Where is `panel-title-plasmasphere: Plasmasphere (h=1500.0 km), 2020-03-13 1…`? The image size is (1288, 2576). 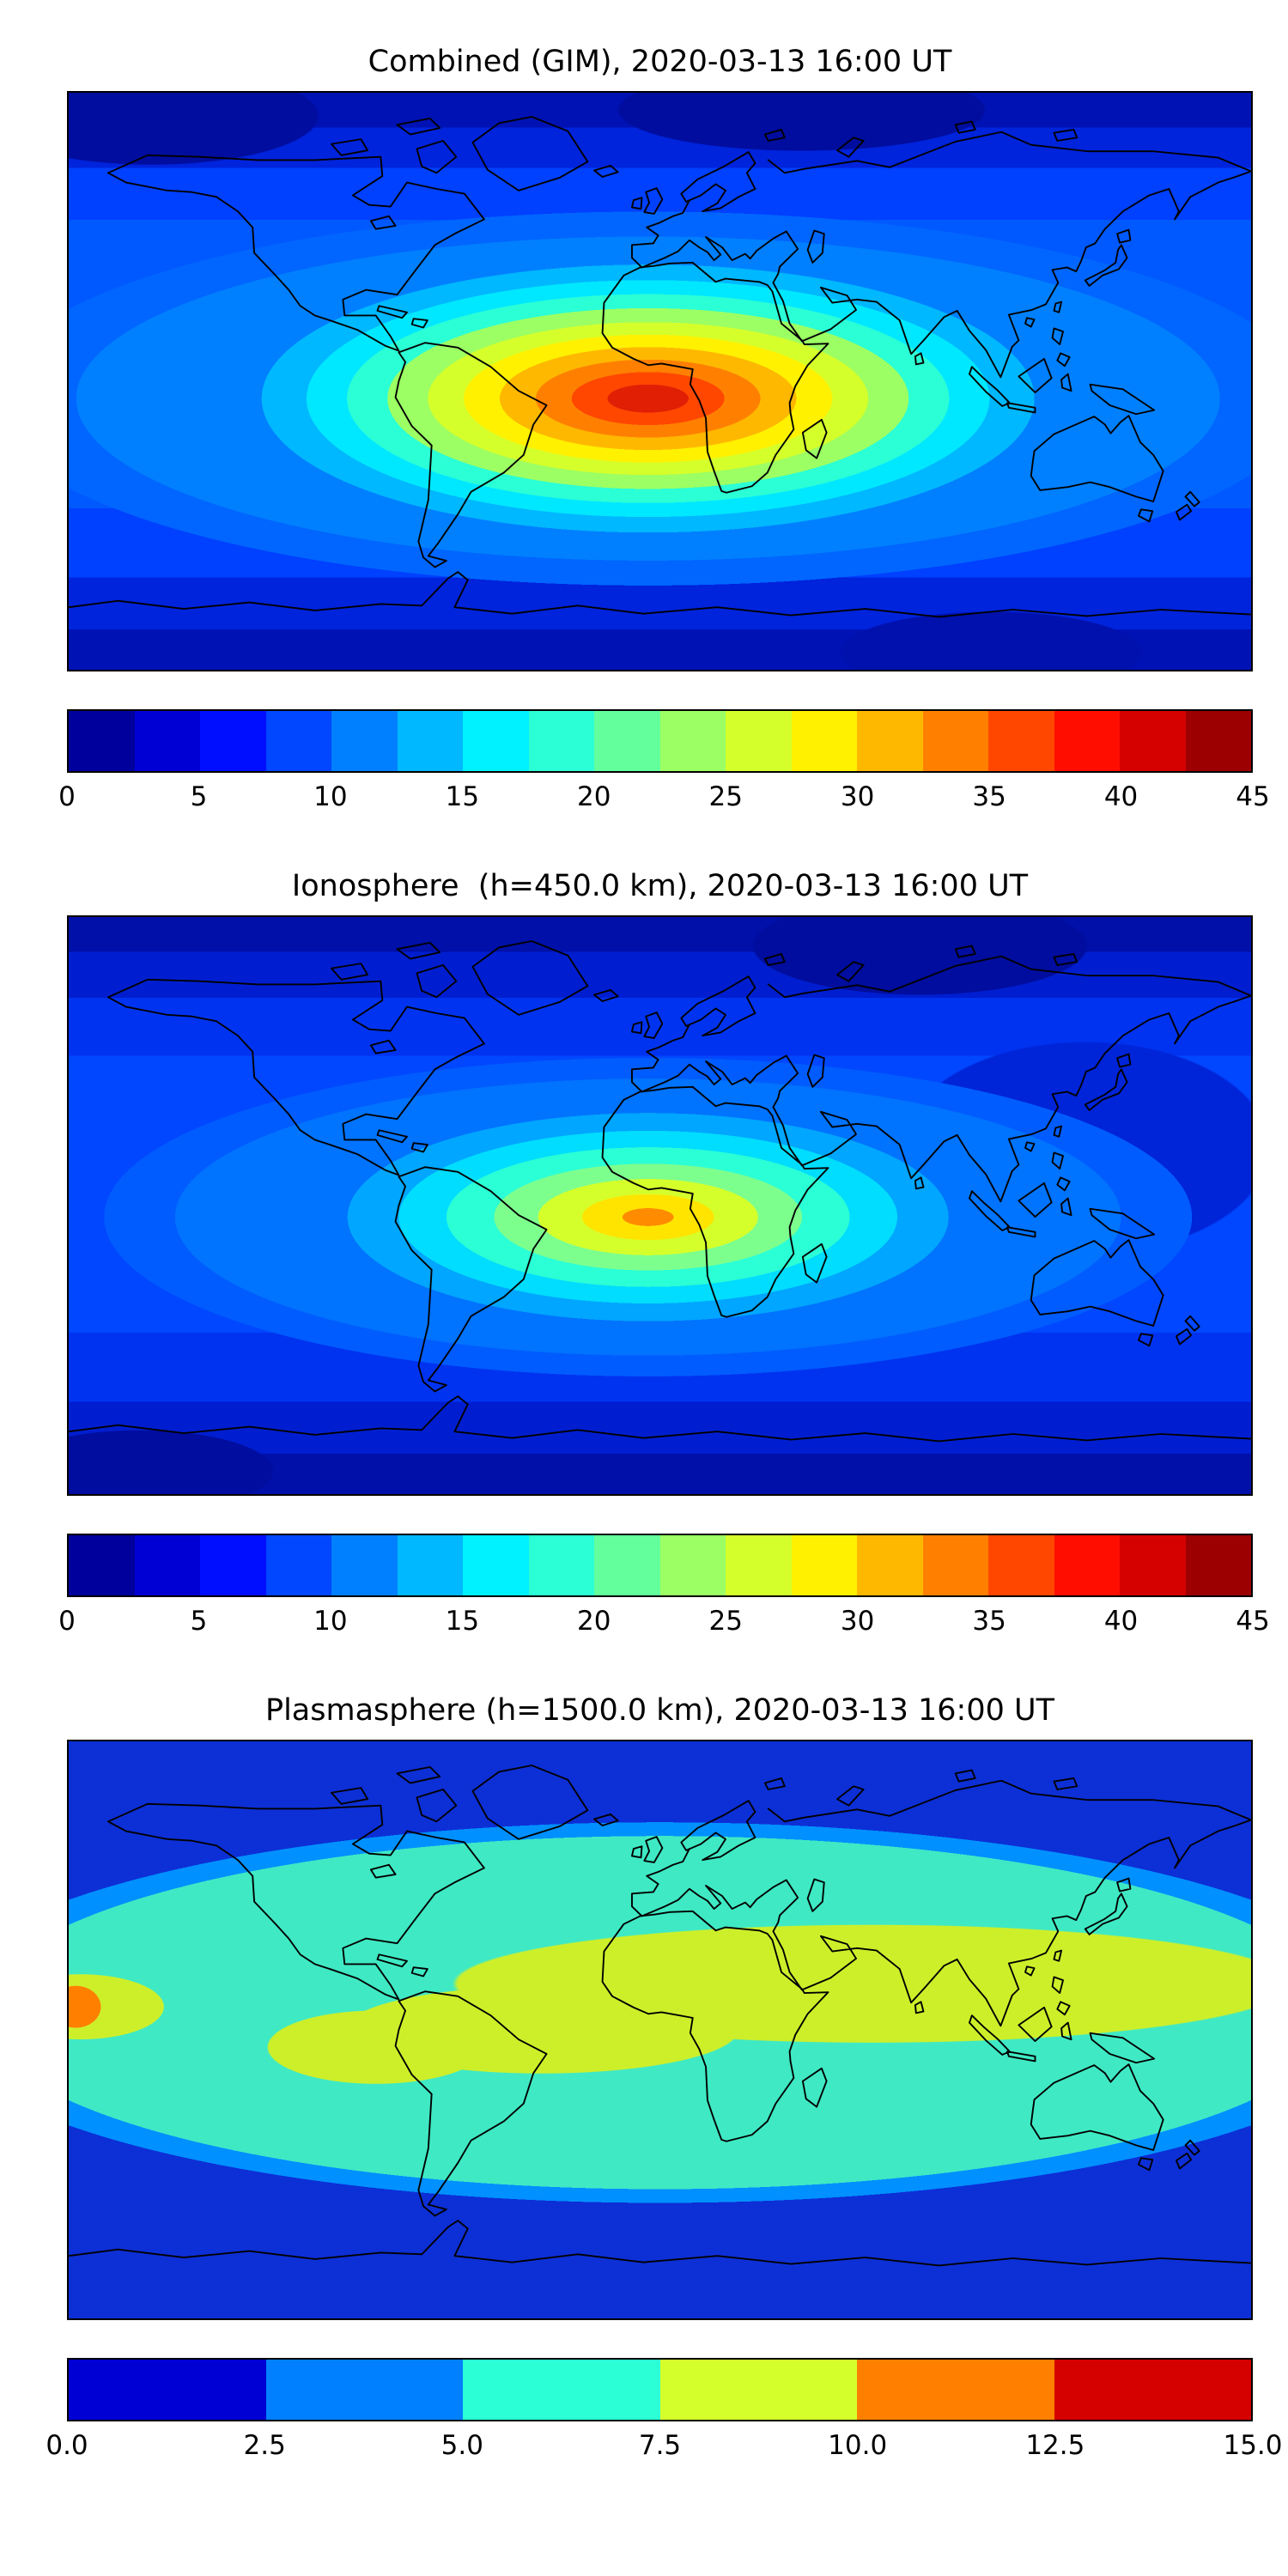 panel-title-plasmasphere: Plasmasphere (h=1500.0 km), 2020-03-13 1… is located at coordinates (660, 1711).